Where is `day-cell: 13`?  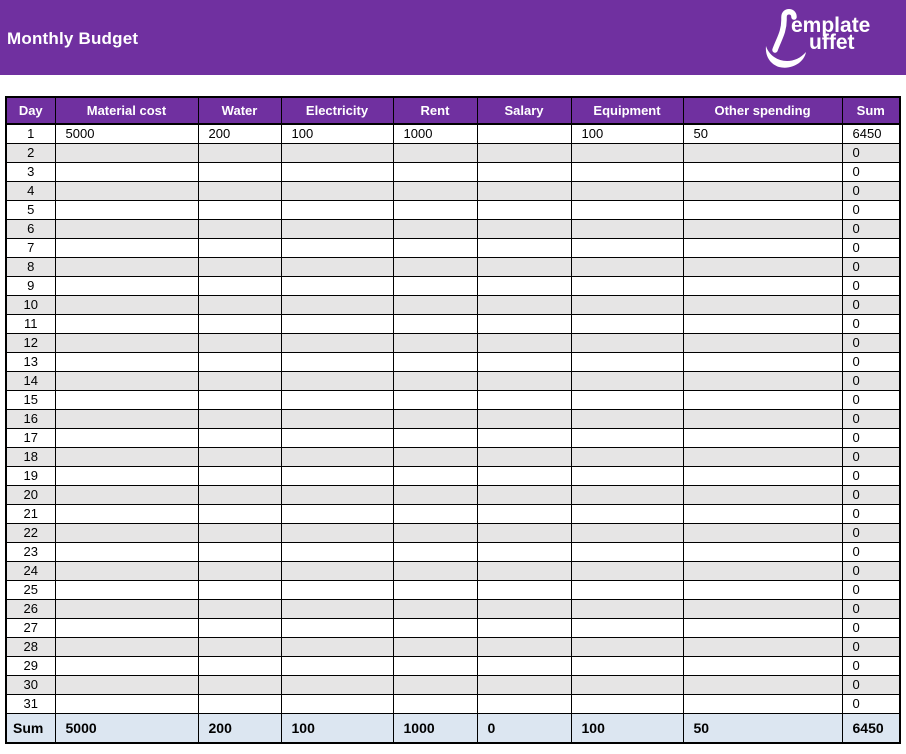 day-cell: 13 is located at coordinates (30, 362).